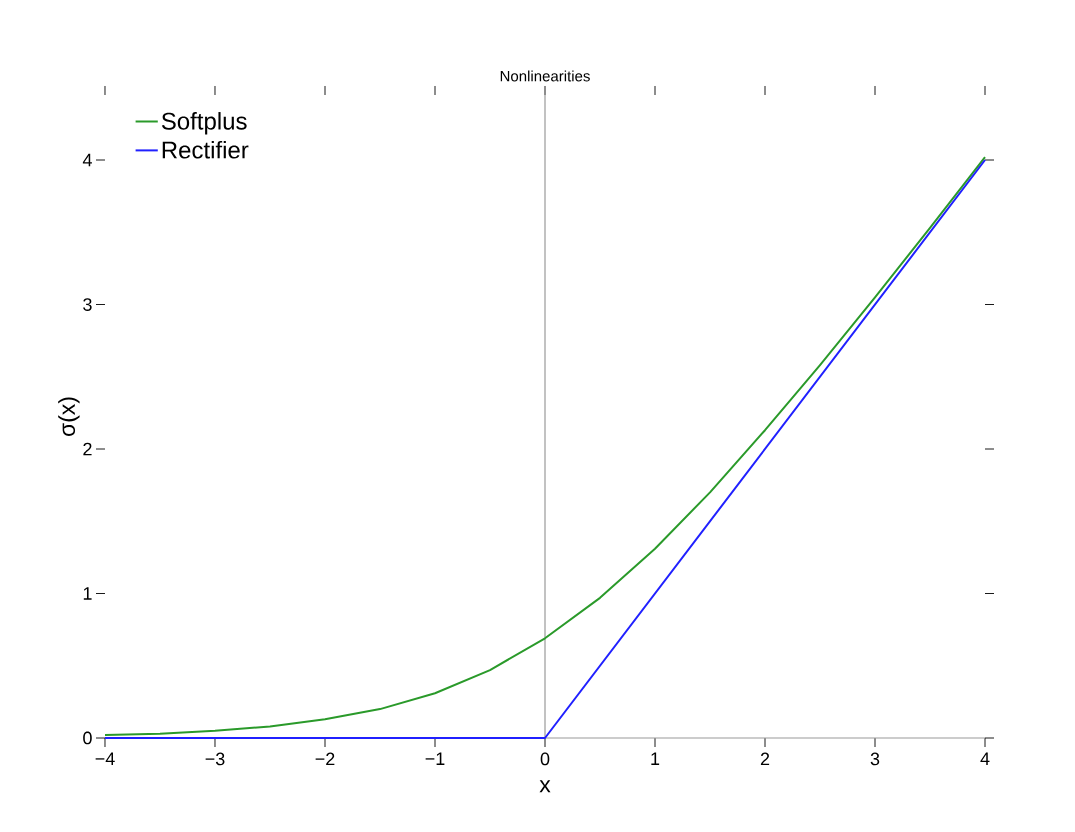 The image size is (1075, 832). Describe the element at coordinates (325, 759) in the screenshot. I see `x-tick-label: −2` at that location.